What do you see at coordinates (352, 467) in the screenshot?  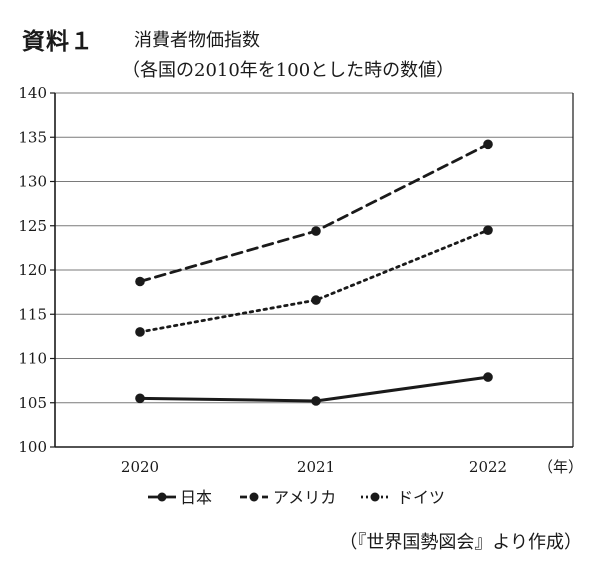 I see `x-tick-labels: 2020 2021 2022 （年）` at bounding box center [352, 467].